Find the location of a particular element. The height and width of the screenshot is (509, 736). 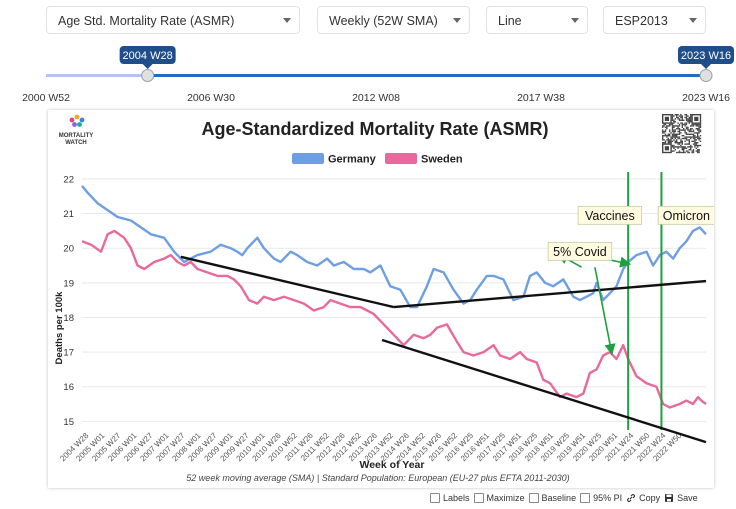

chart-legend: Germany Sweden is located at coordinates (377, 159).